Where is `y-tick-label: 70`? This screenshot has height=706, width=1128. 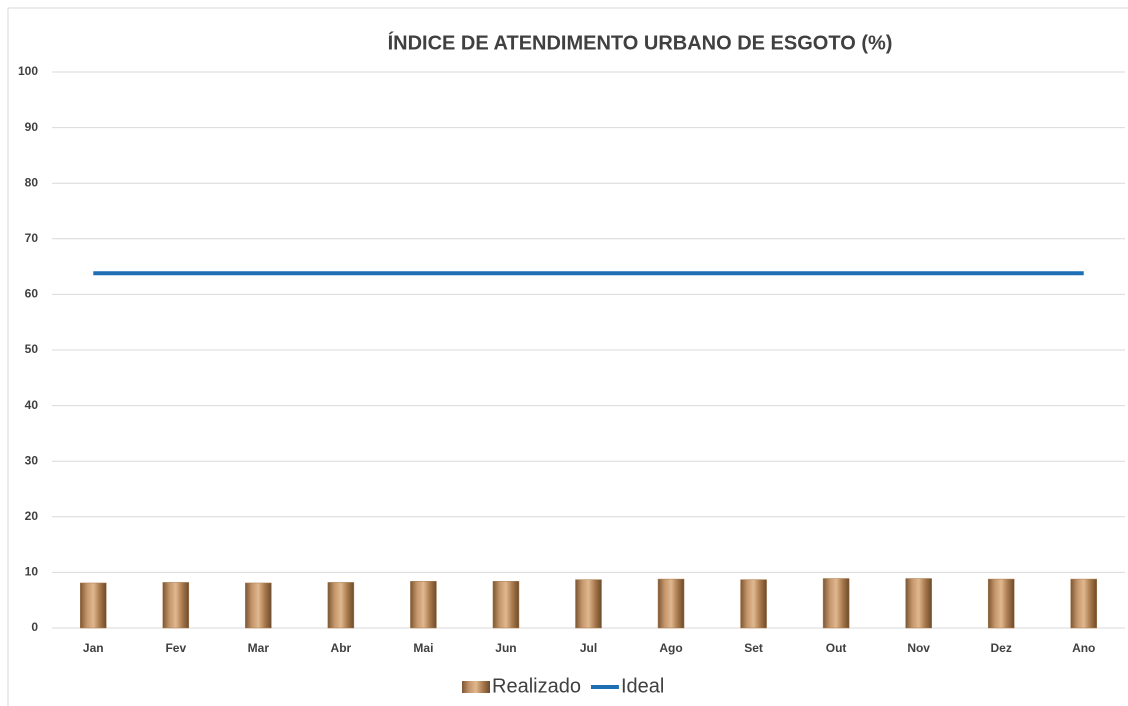
y-tick-label: 70 is located at coordinates (32, 238).